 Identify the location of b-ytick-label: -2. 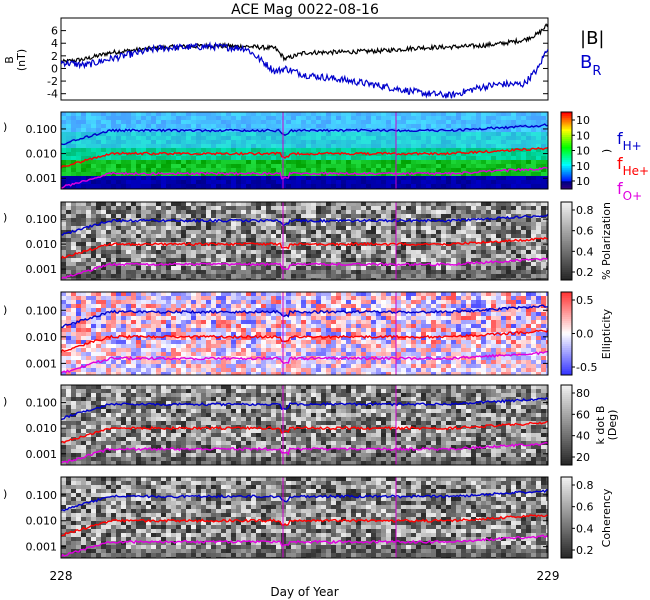
(52, 81).